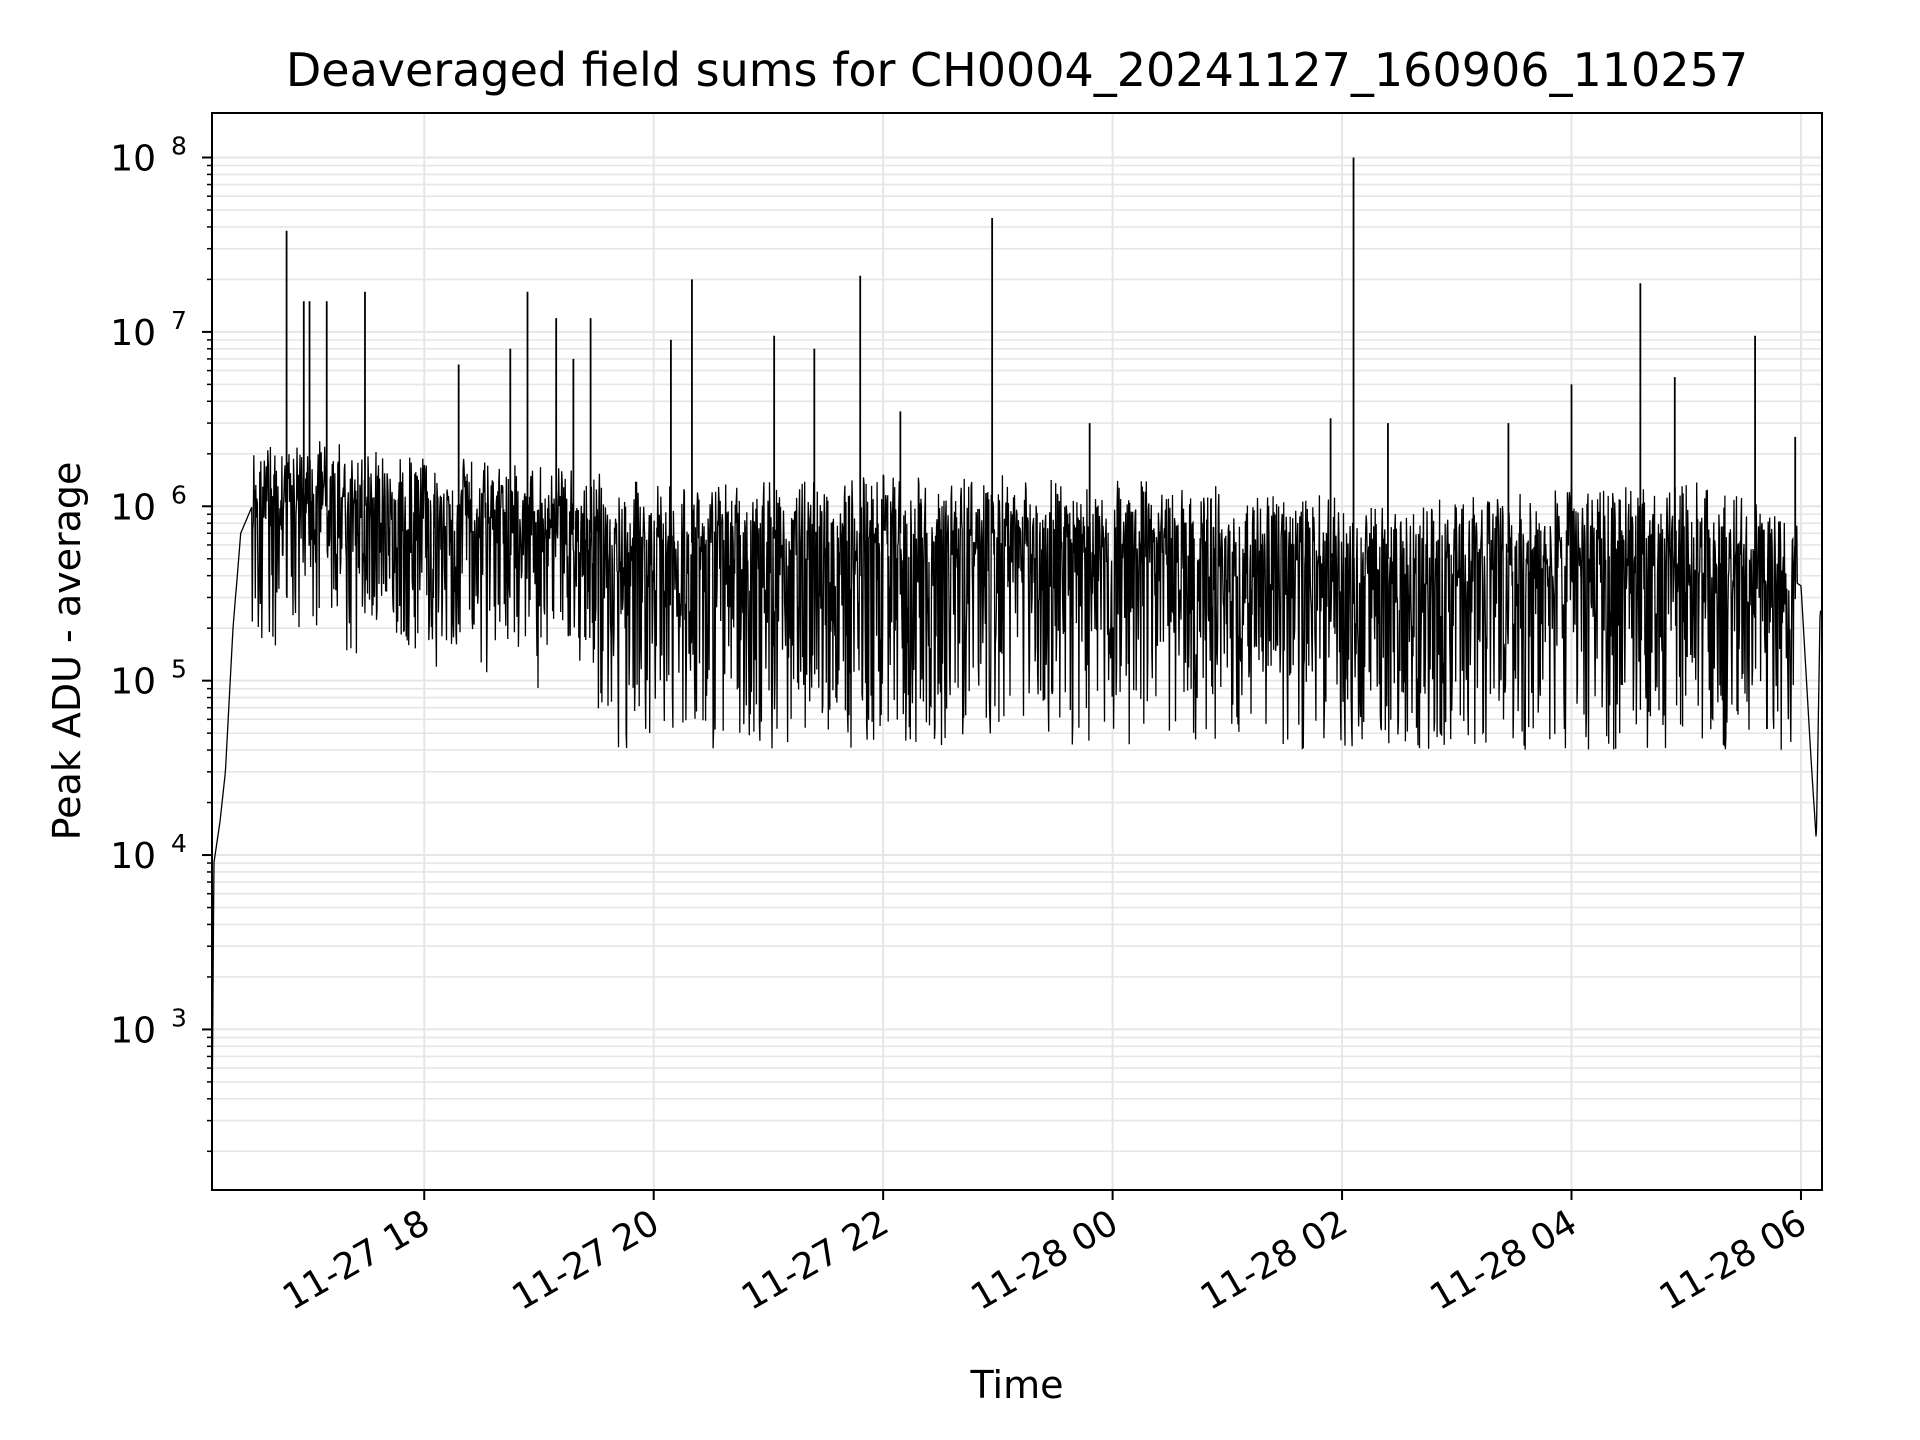  What do you see at coordinates (179, 843) in the screenshot?
I see `y-tick-exponent: 4` at bounding box center [179, 843].